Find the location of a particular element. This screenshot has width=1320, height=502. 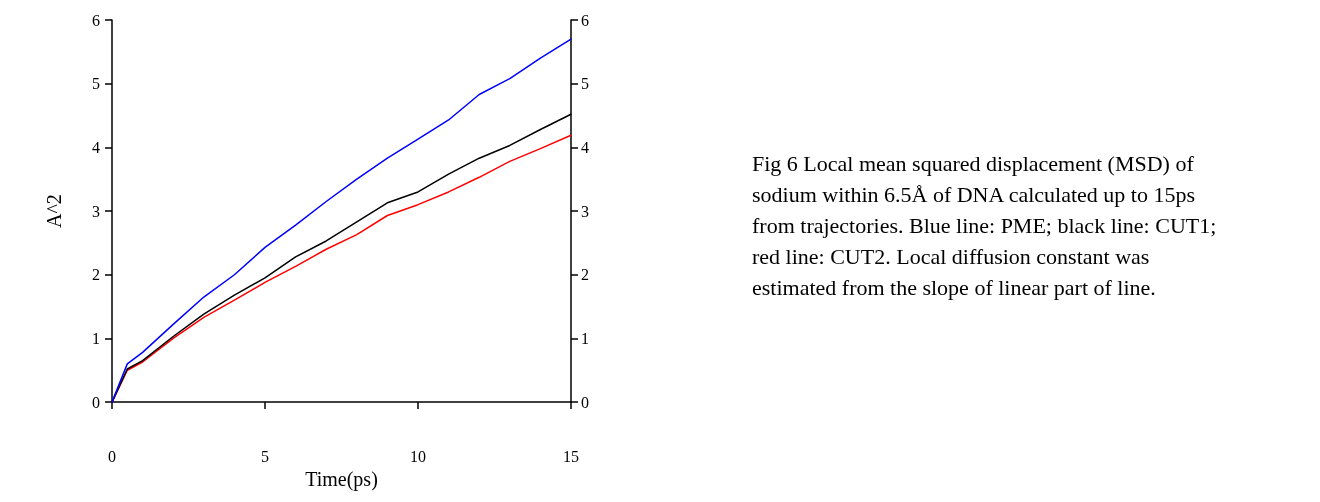

y-tick-label: 0 is located at coordinates (96, 402).